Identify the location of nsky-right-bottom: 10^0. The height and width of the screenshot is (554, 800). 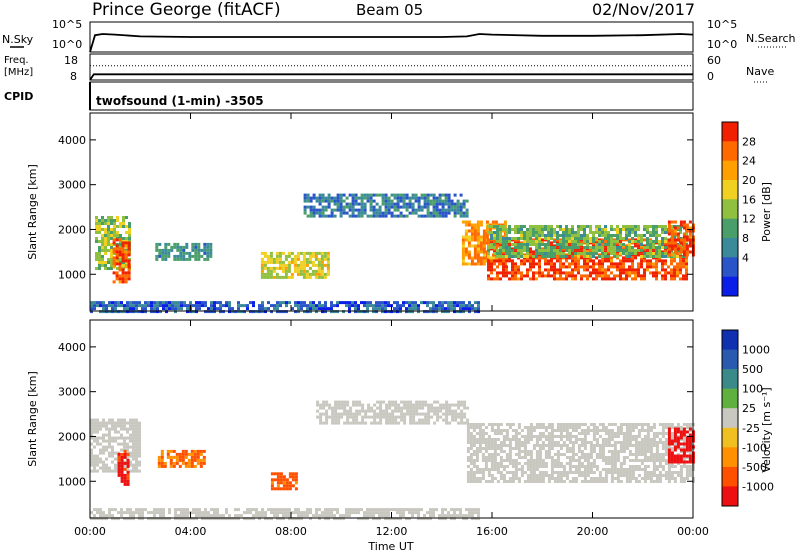
(722, 44).